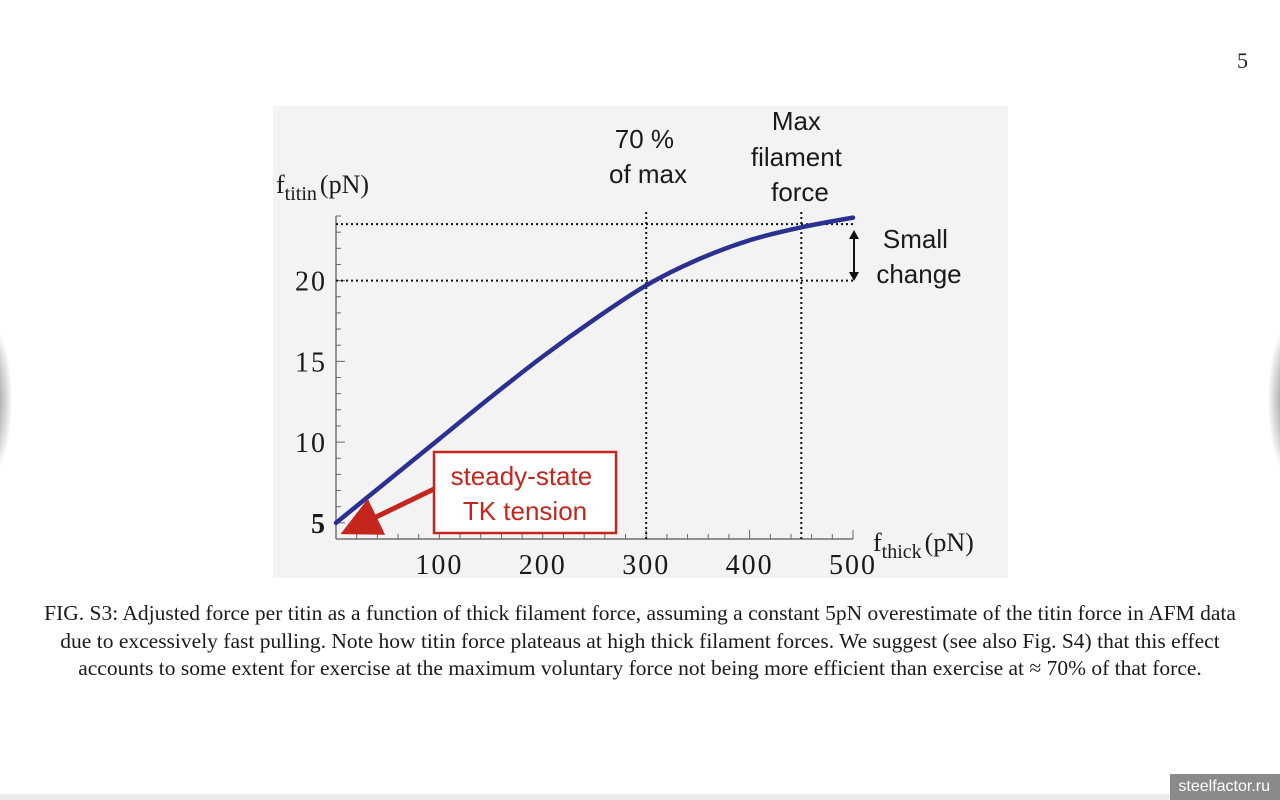  I want to click on watermark: steelfactor.ru, so click(1225, 787).